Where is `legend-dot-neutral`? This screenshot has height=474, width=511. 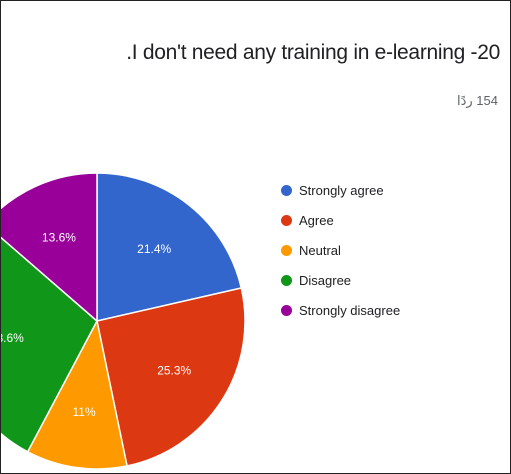 legend-dot-neutral is located at coordinates (286, 250).